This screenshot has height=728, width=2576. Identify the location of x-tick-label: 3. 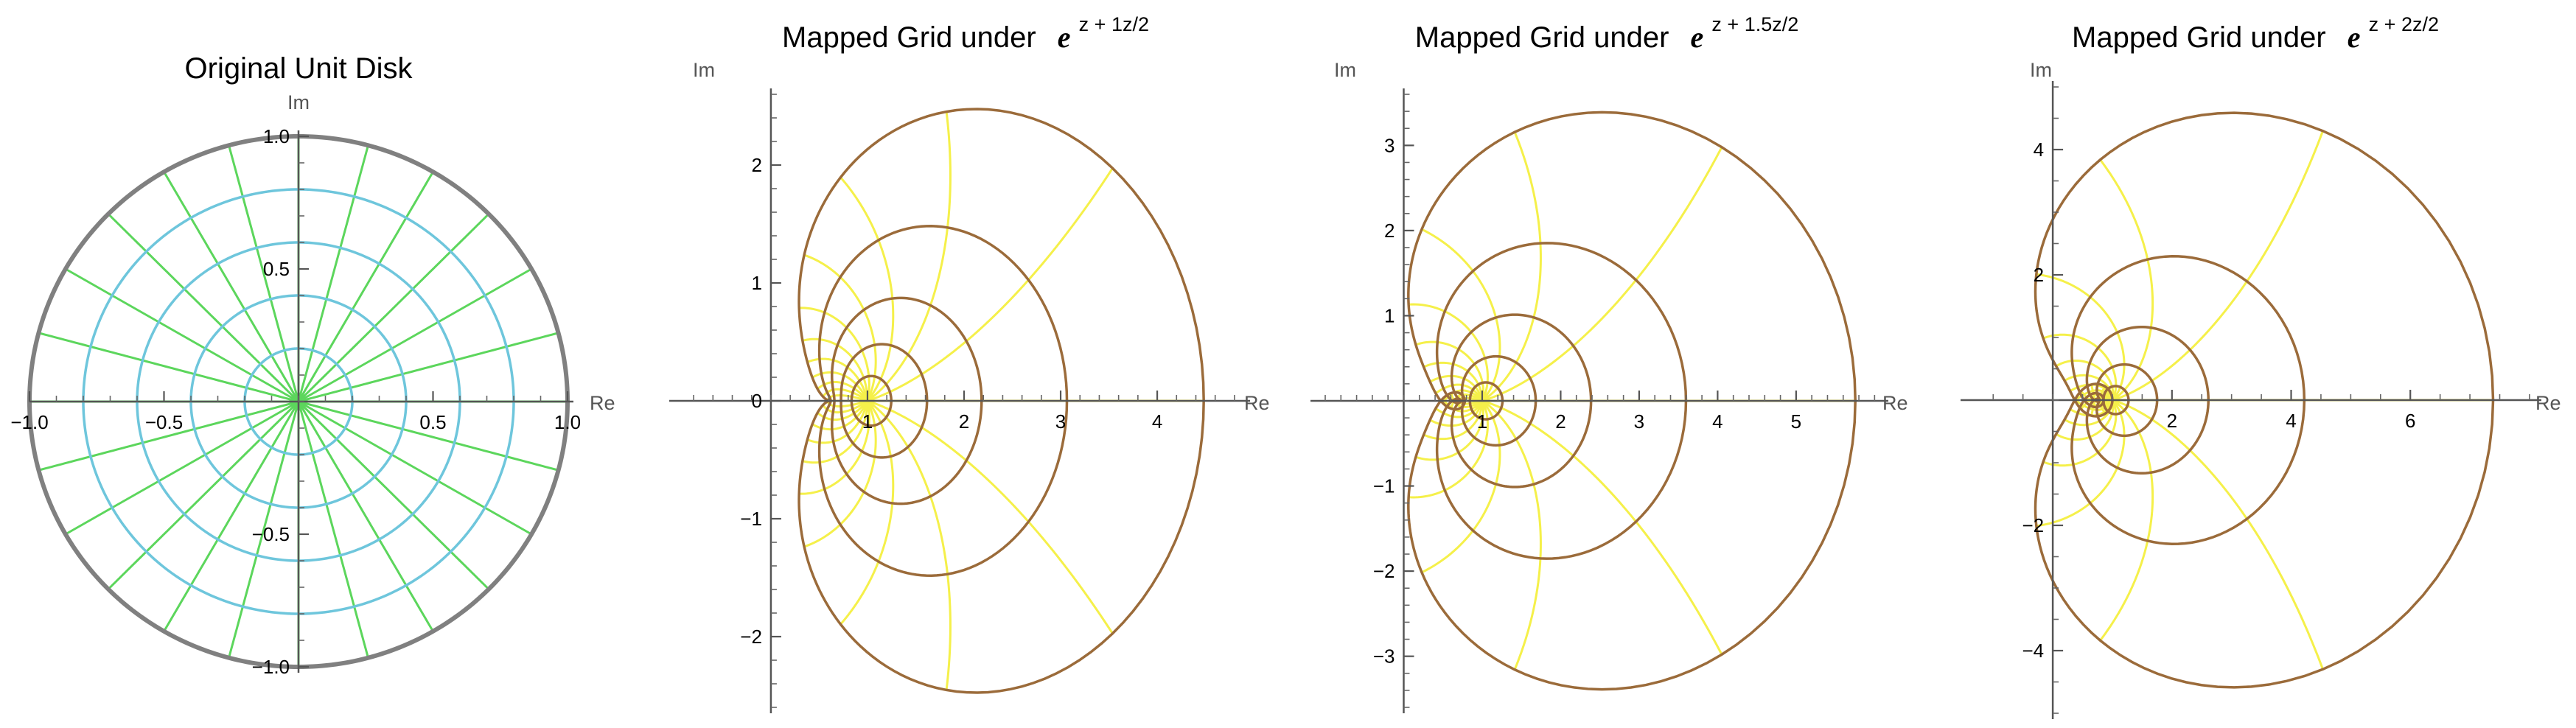
(1639, 421).